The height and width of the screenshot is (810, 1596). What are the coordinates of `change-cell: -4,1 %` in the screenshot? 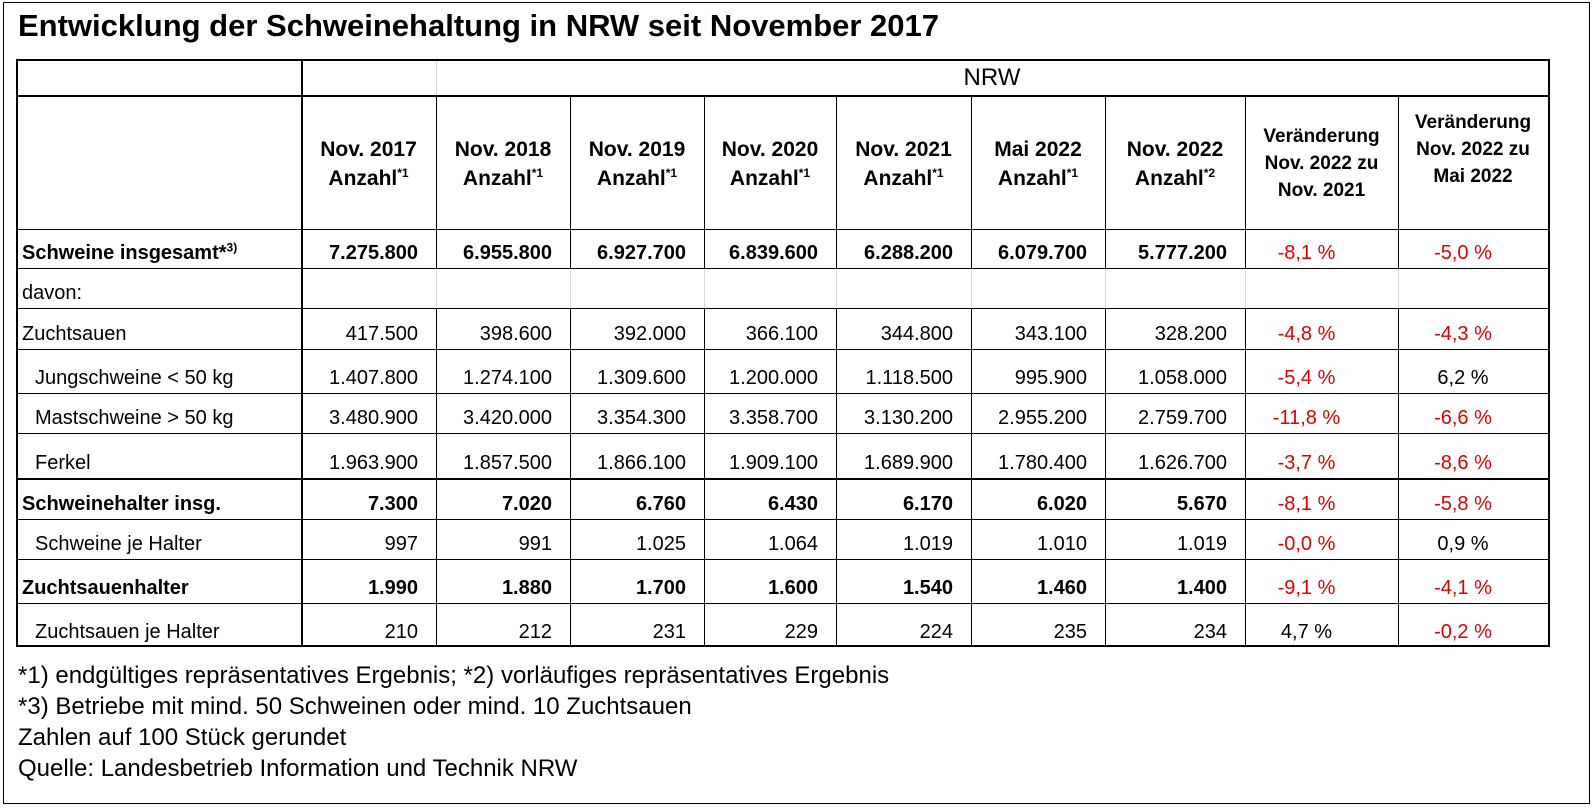 It's located at (1463, 588).